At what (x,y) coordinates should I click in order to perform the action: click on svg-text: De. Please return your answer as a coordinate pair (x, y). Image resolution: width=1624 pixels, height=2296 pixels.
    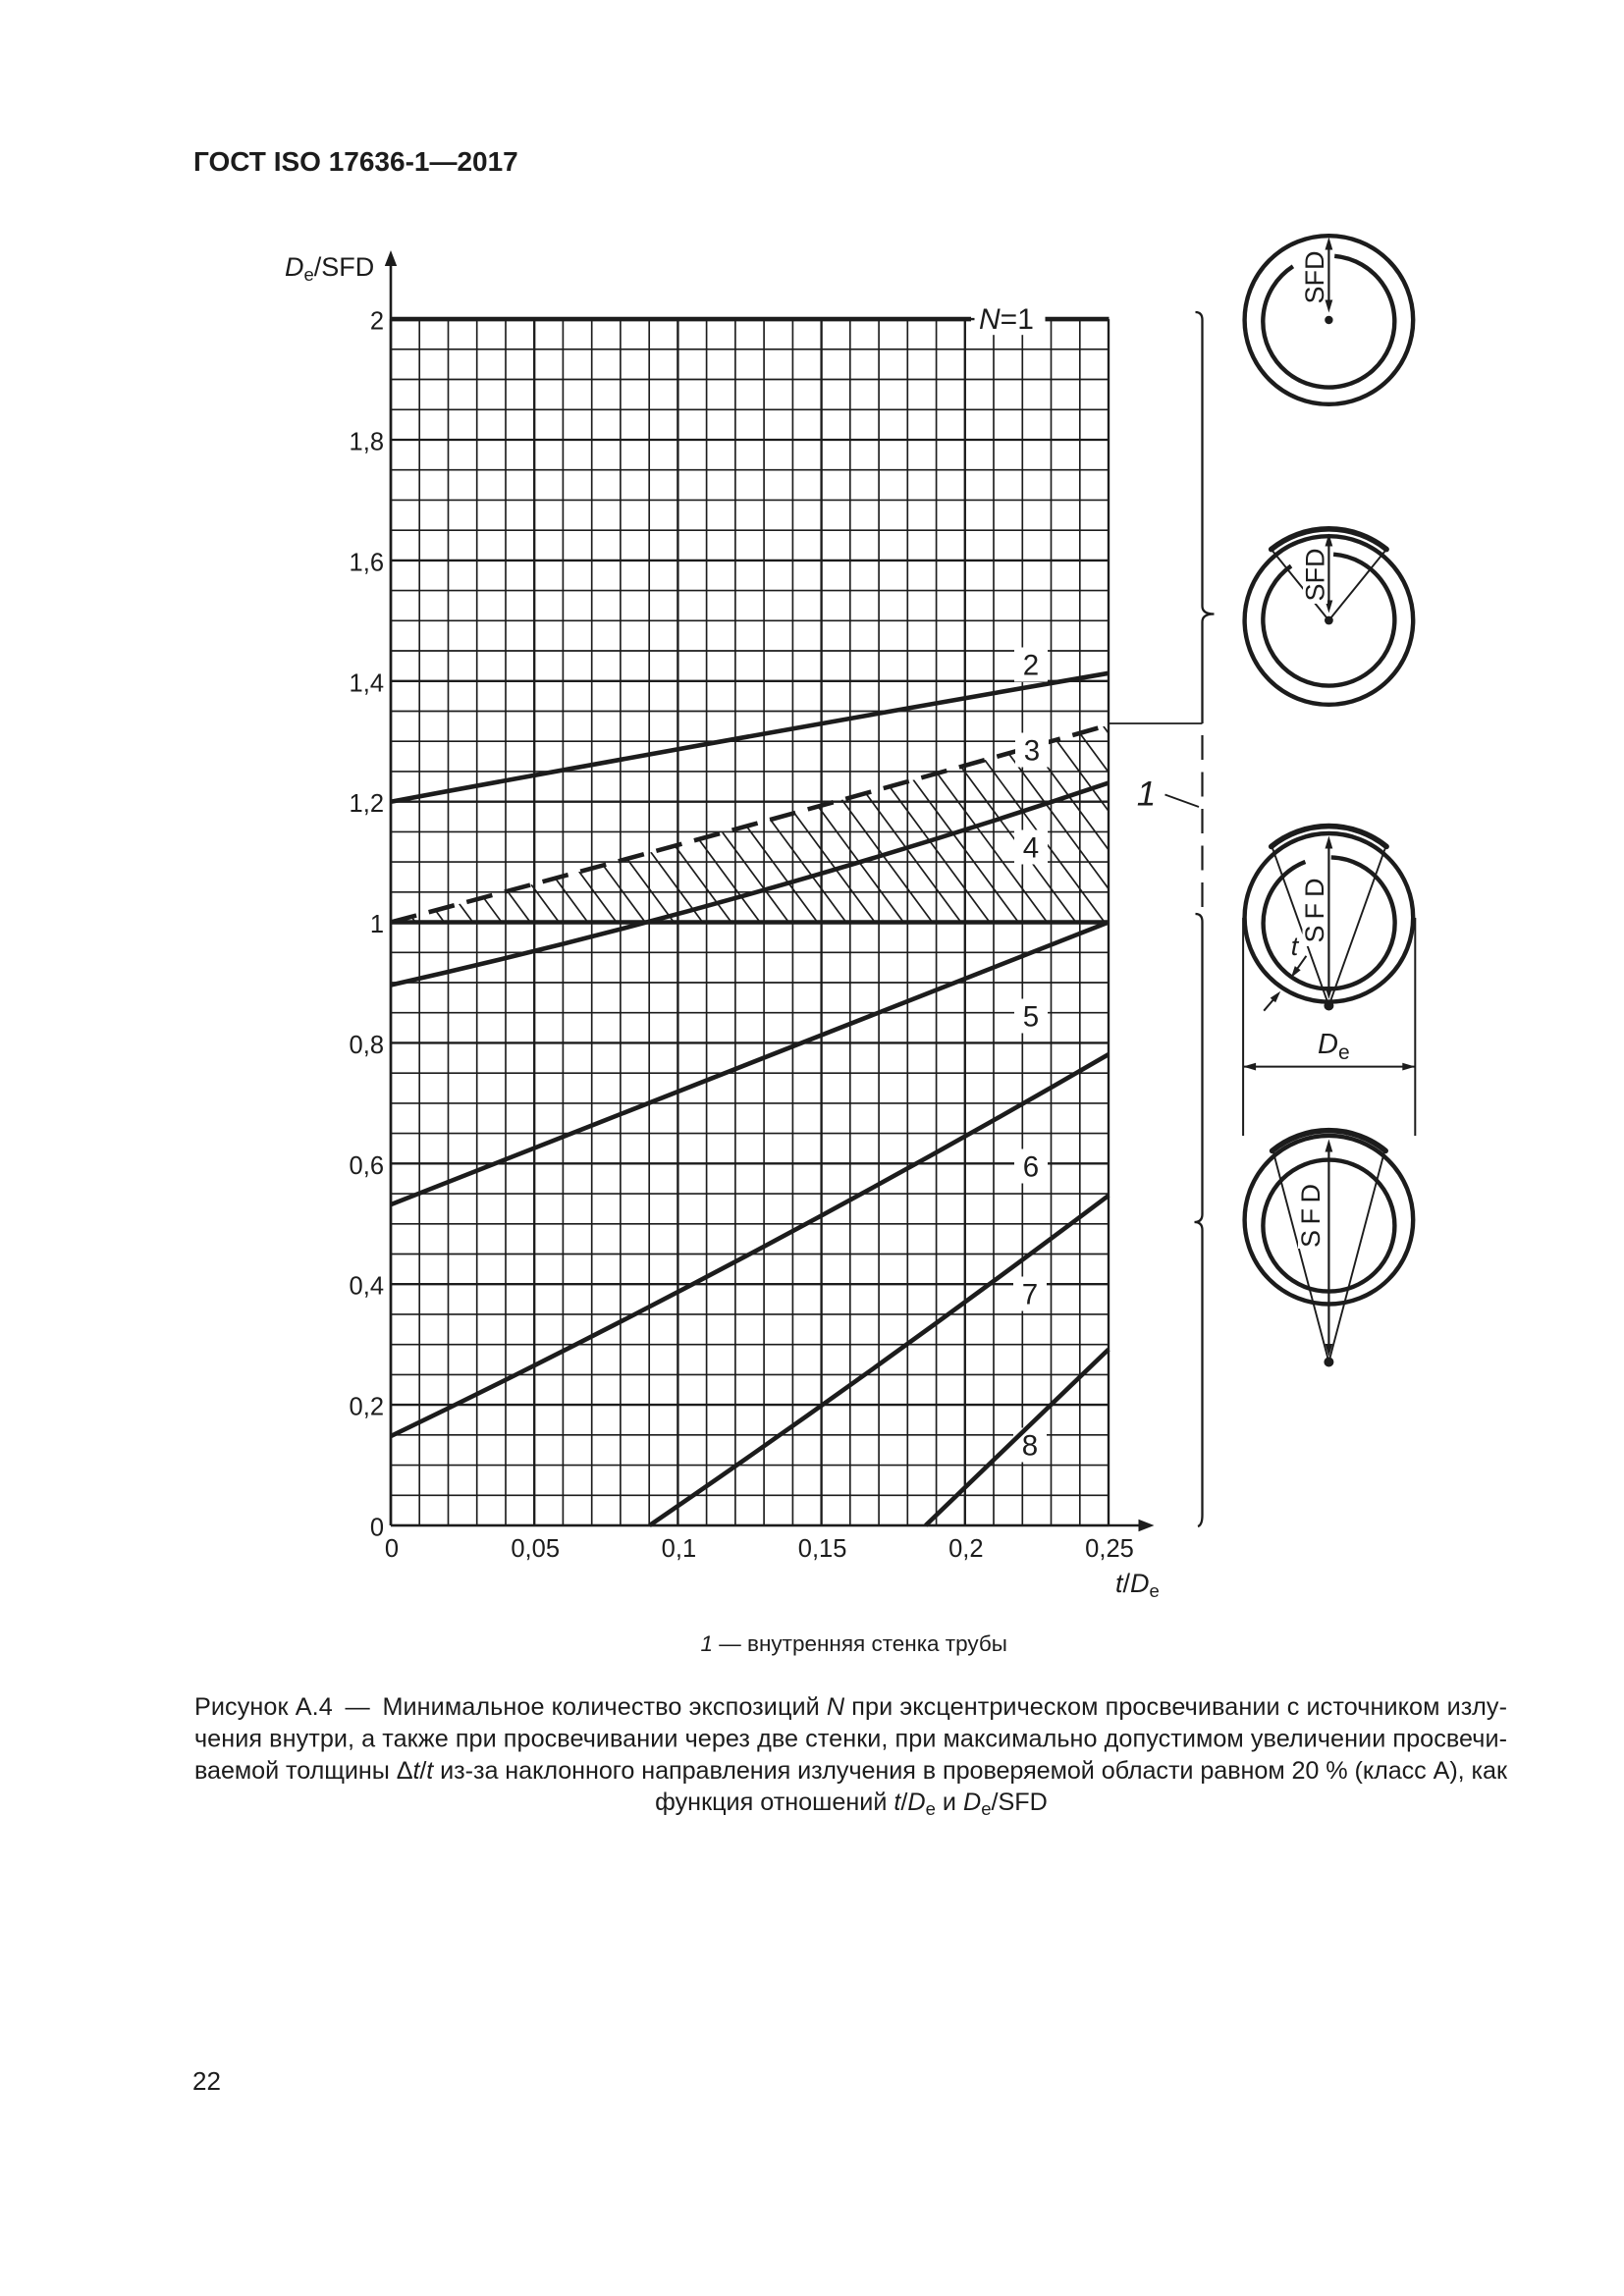
    Looking at the image, I should click on (1334, 1047).